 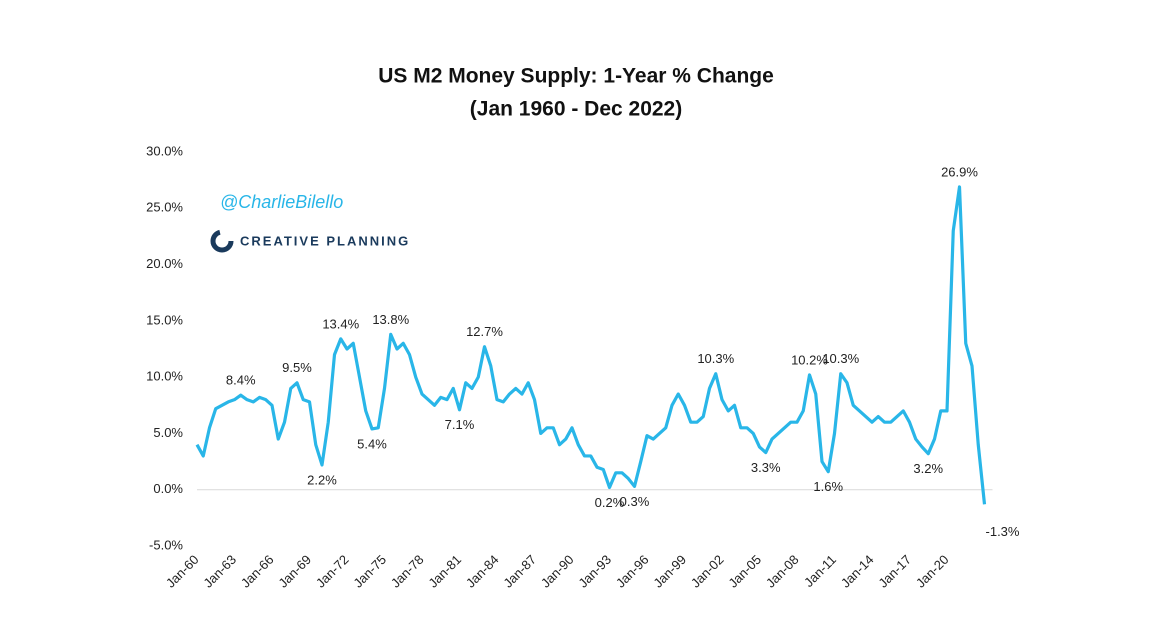 I want to click on x-tick-label: Jan-96, so click(x=632, y=571).